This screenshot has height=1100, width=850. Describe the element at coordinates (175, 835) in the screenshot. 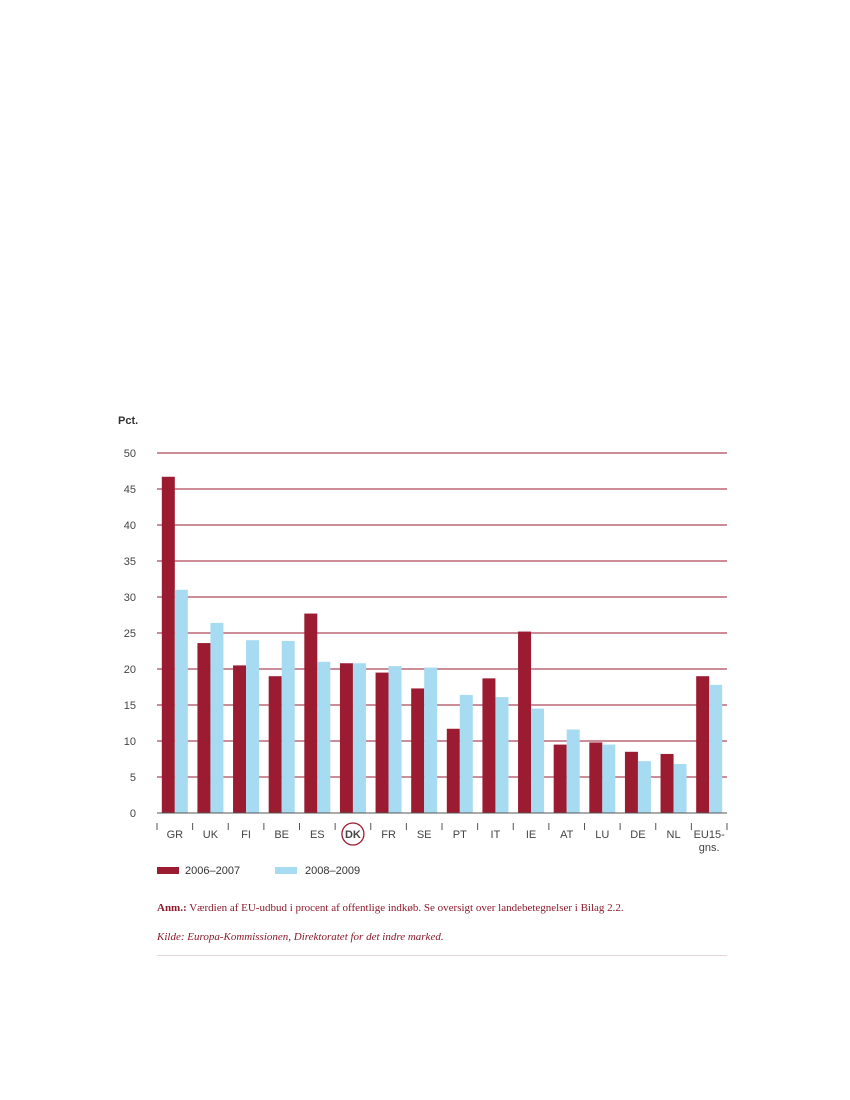

I see `x-tick-label: GR` at that location.